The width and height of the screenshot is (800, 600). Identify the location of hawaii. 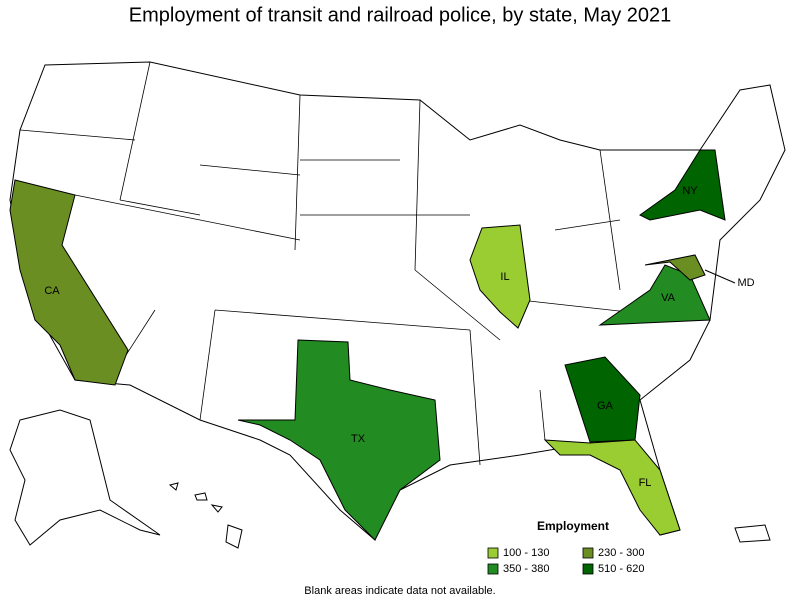
(205, 515).